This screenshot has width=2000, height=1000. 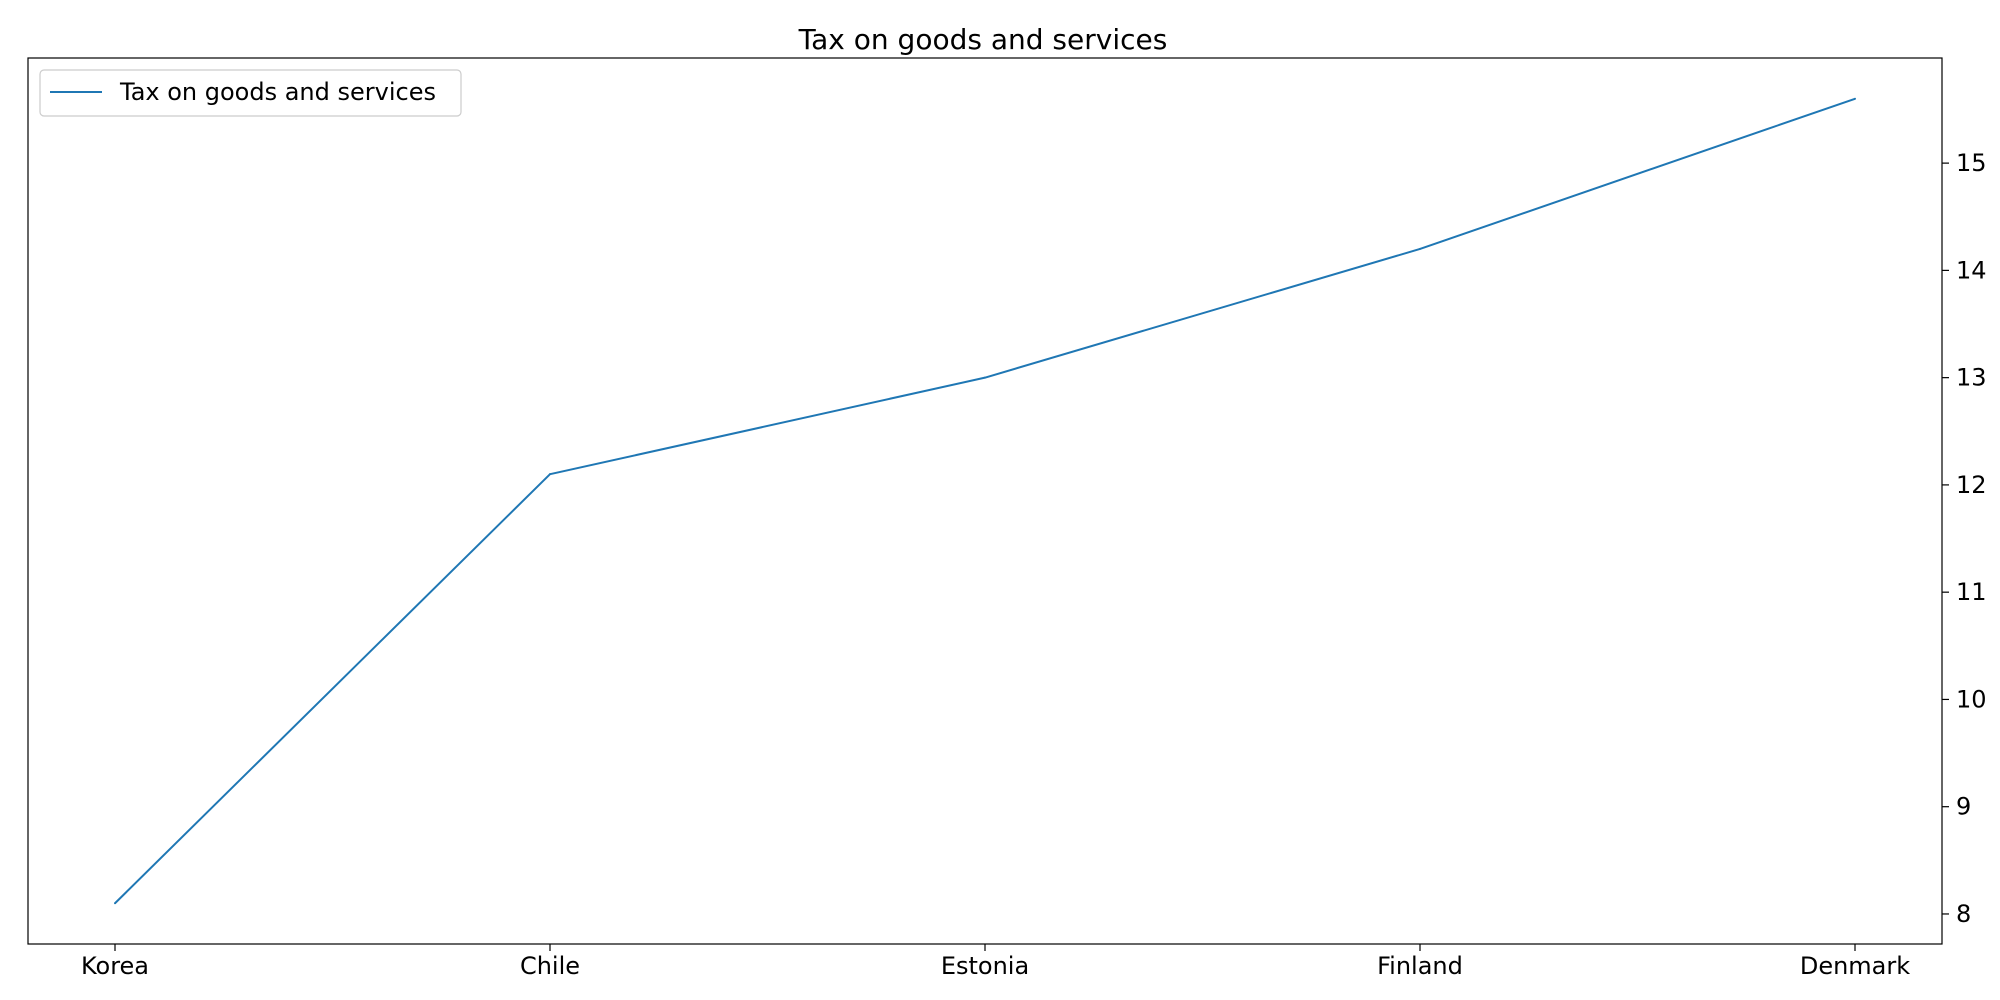 What do you see at coordinates (1963, 807) in the screenshot?
I see `y-tick-label: 9` at bounding box center [1963, 807].